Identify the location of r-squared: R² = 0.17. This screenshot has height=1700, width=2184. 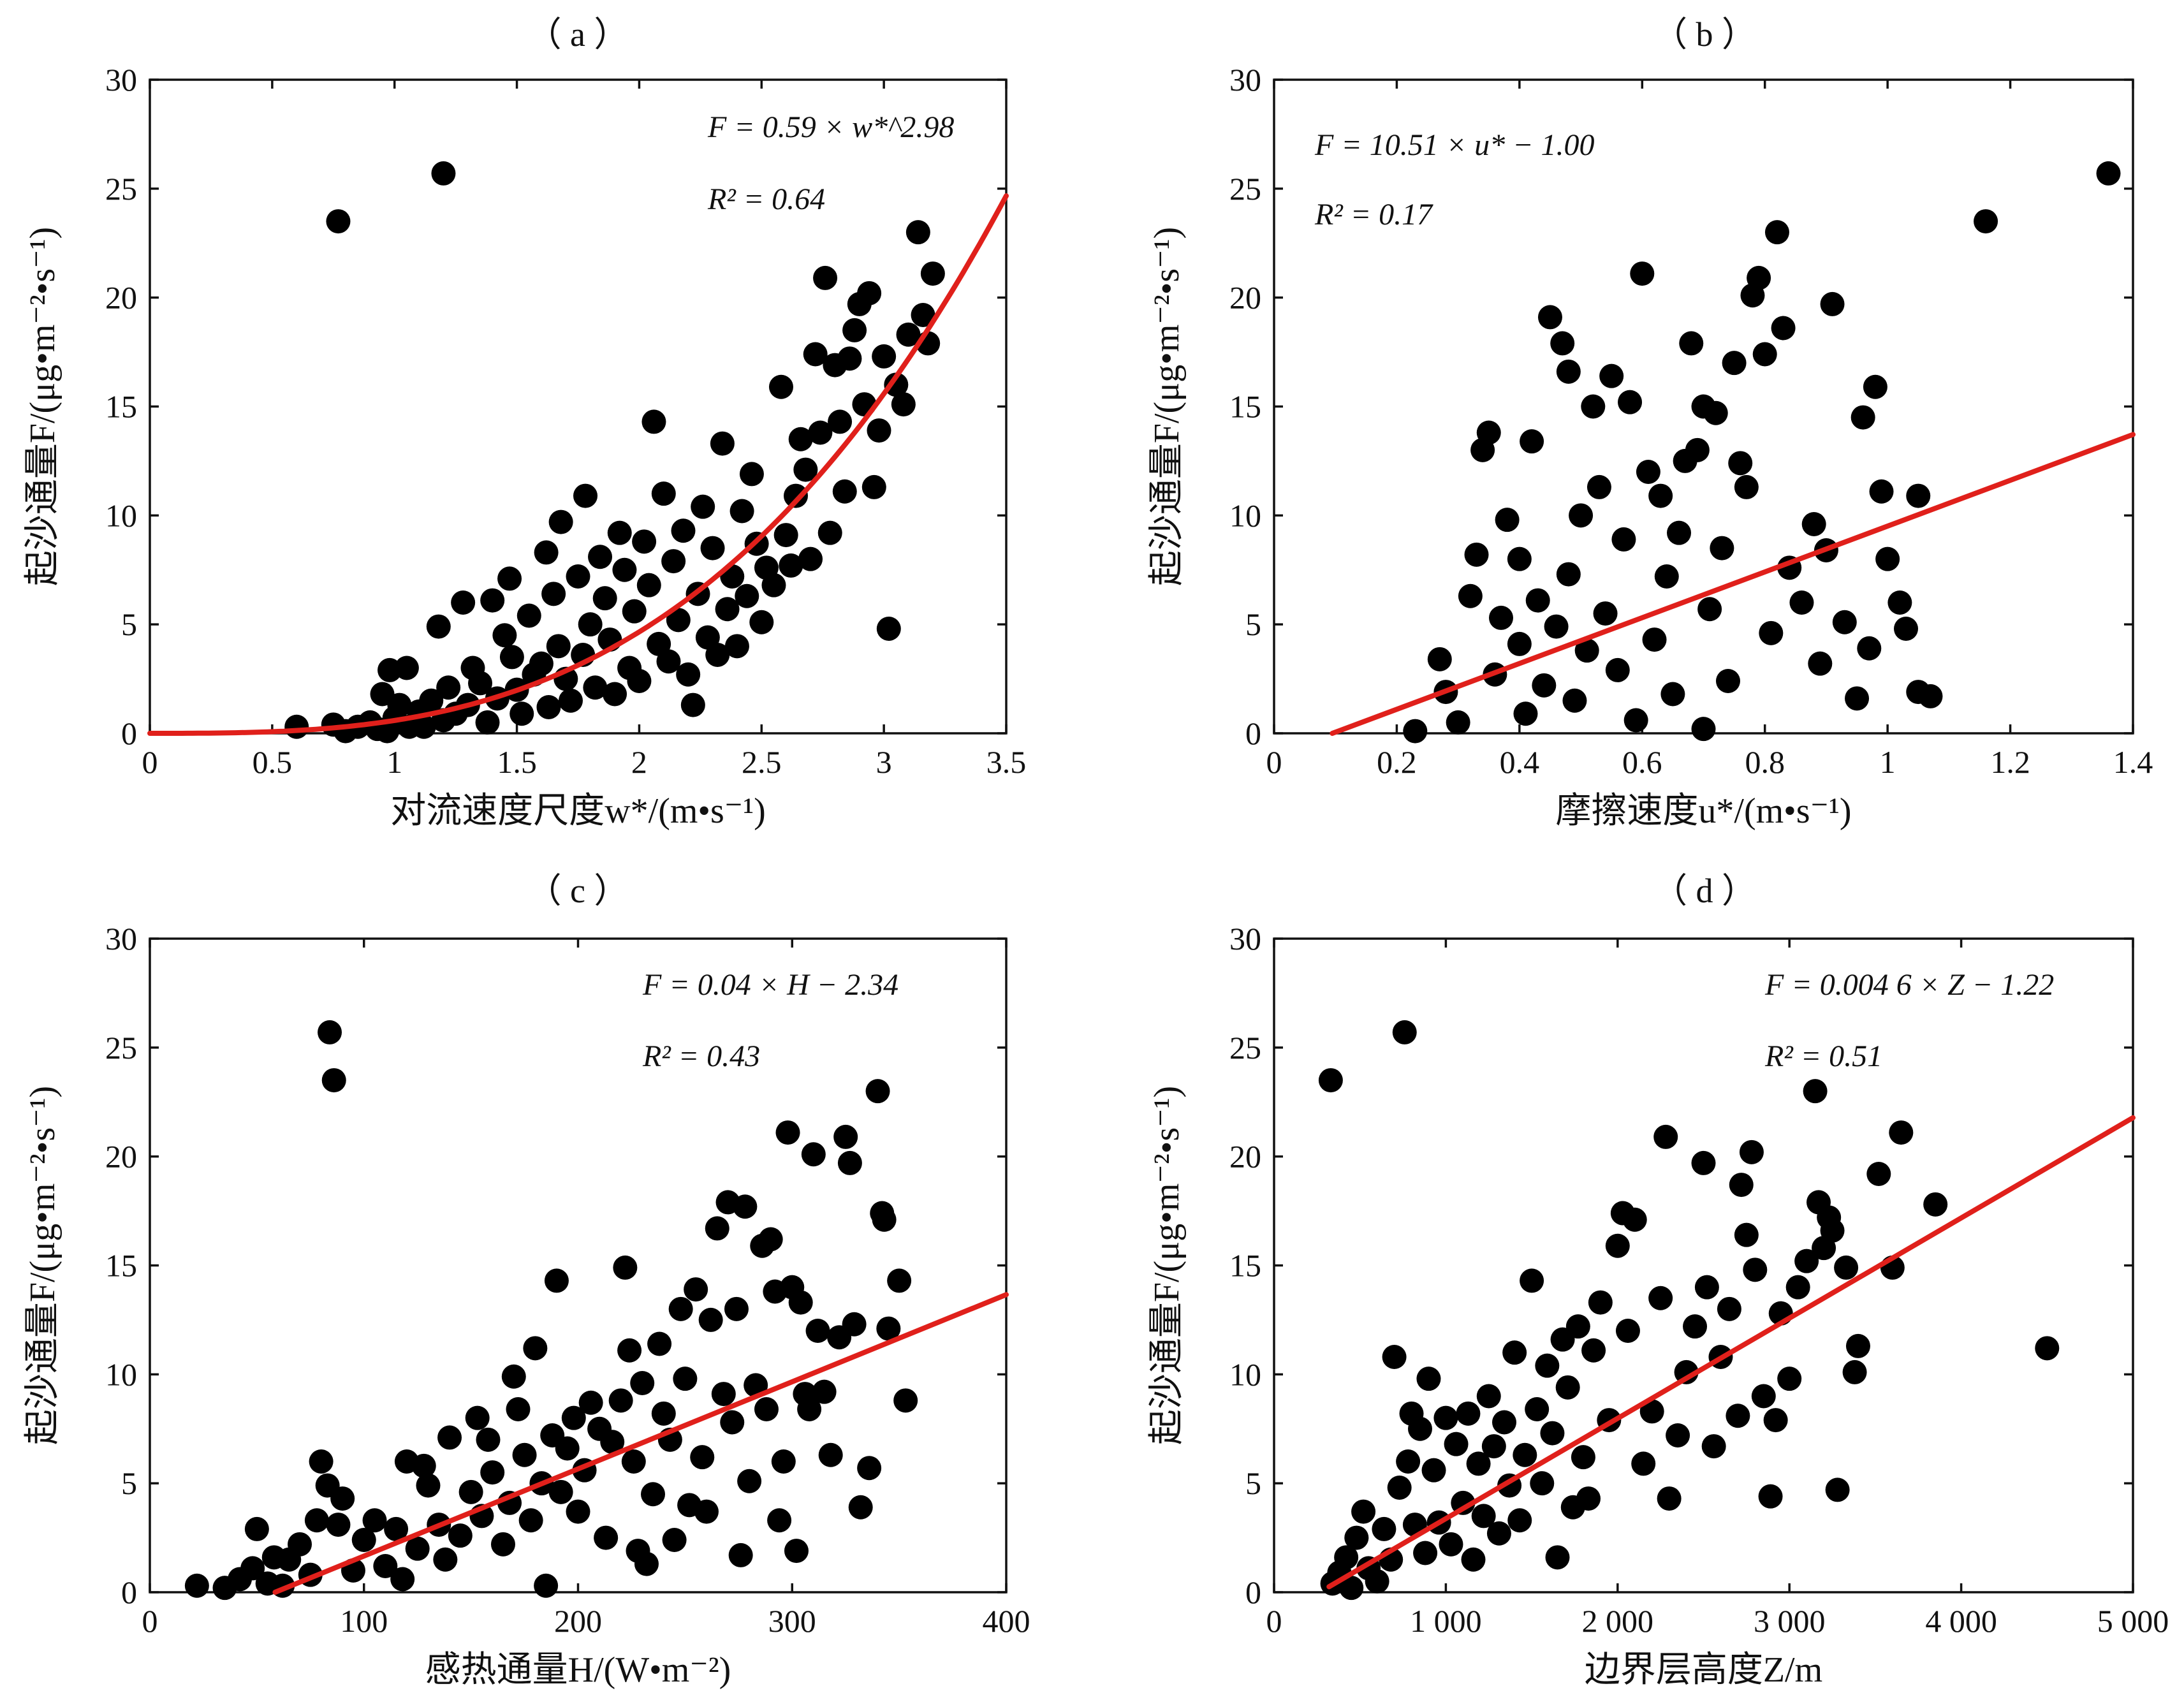
(1373, 214).